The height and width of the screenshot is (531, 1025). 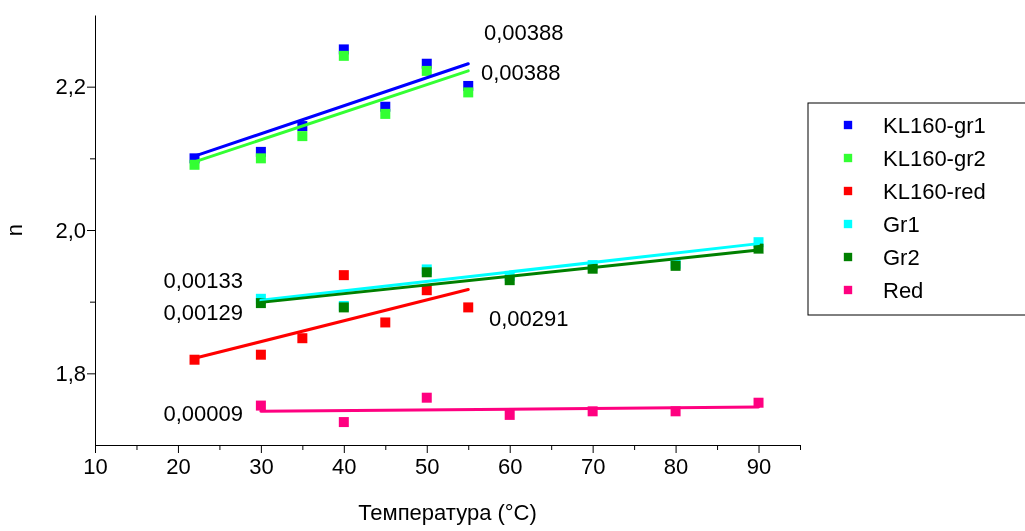 I want to click on legend-label: KL160-gr2, so click(x=934, y=158).